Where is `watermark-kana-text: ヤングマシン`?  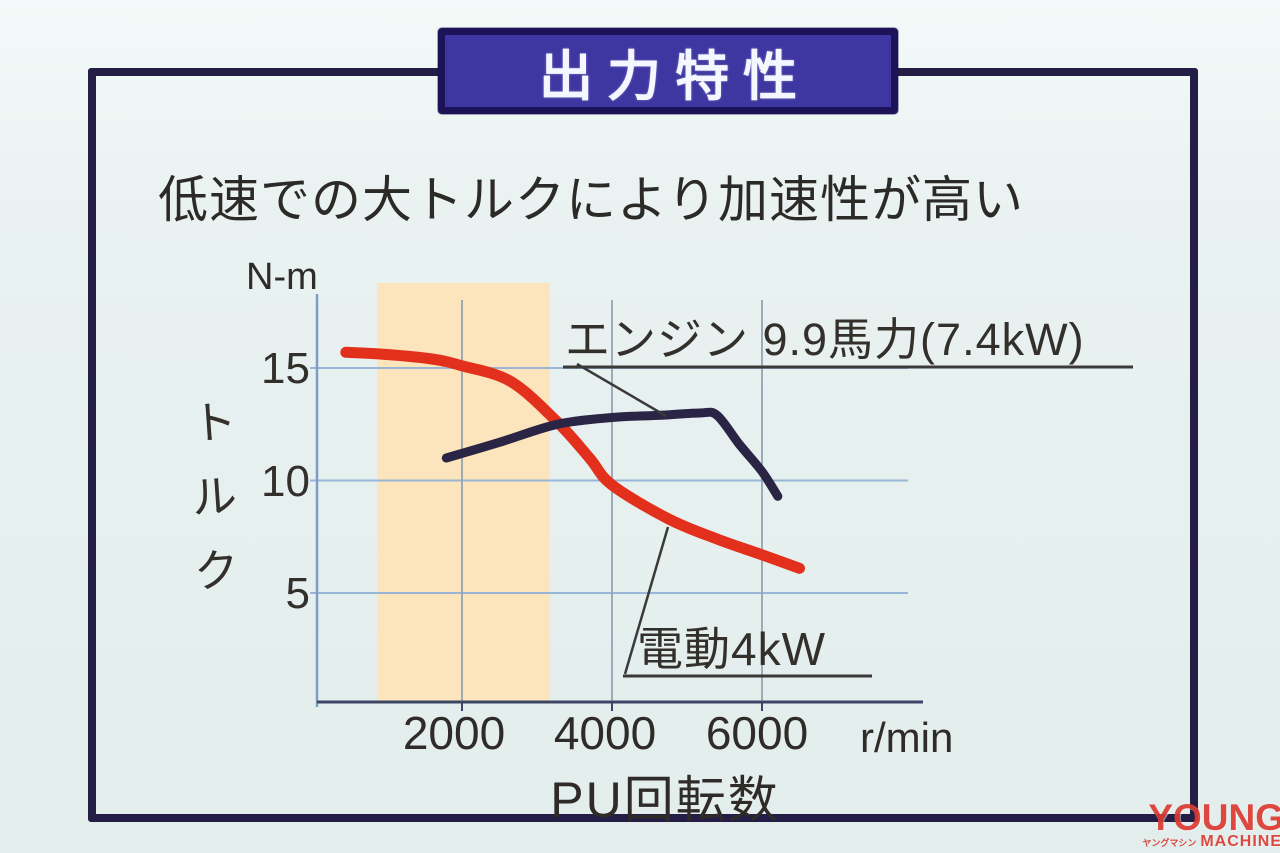 watermark-kana-text: ヤングマシン is located at coordinates (1169, 843).